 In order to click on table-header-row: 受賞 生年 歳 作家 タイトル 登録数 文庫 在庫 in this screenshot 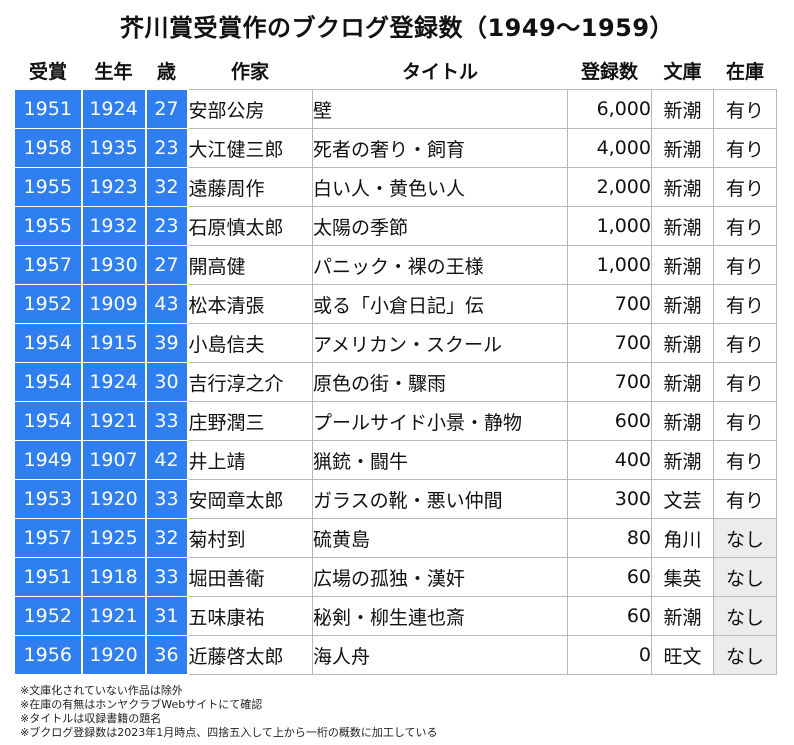, I will do `click(395, 71)`.